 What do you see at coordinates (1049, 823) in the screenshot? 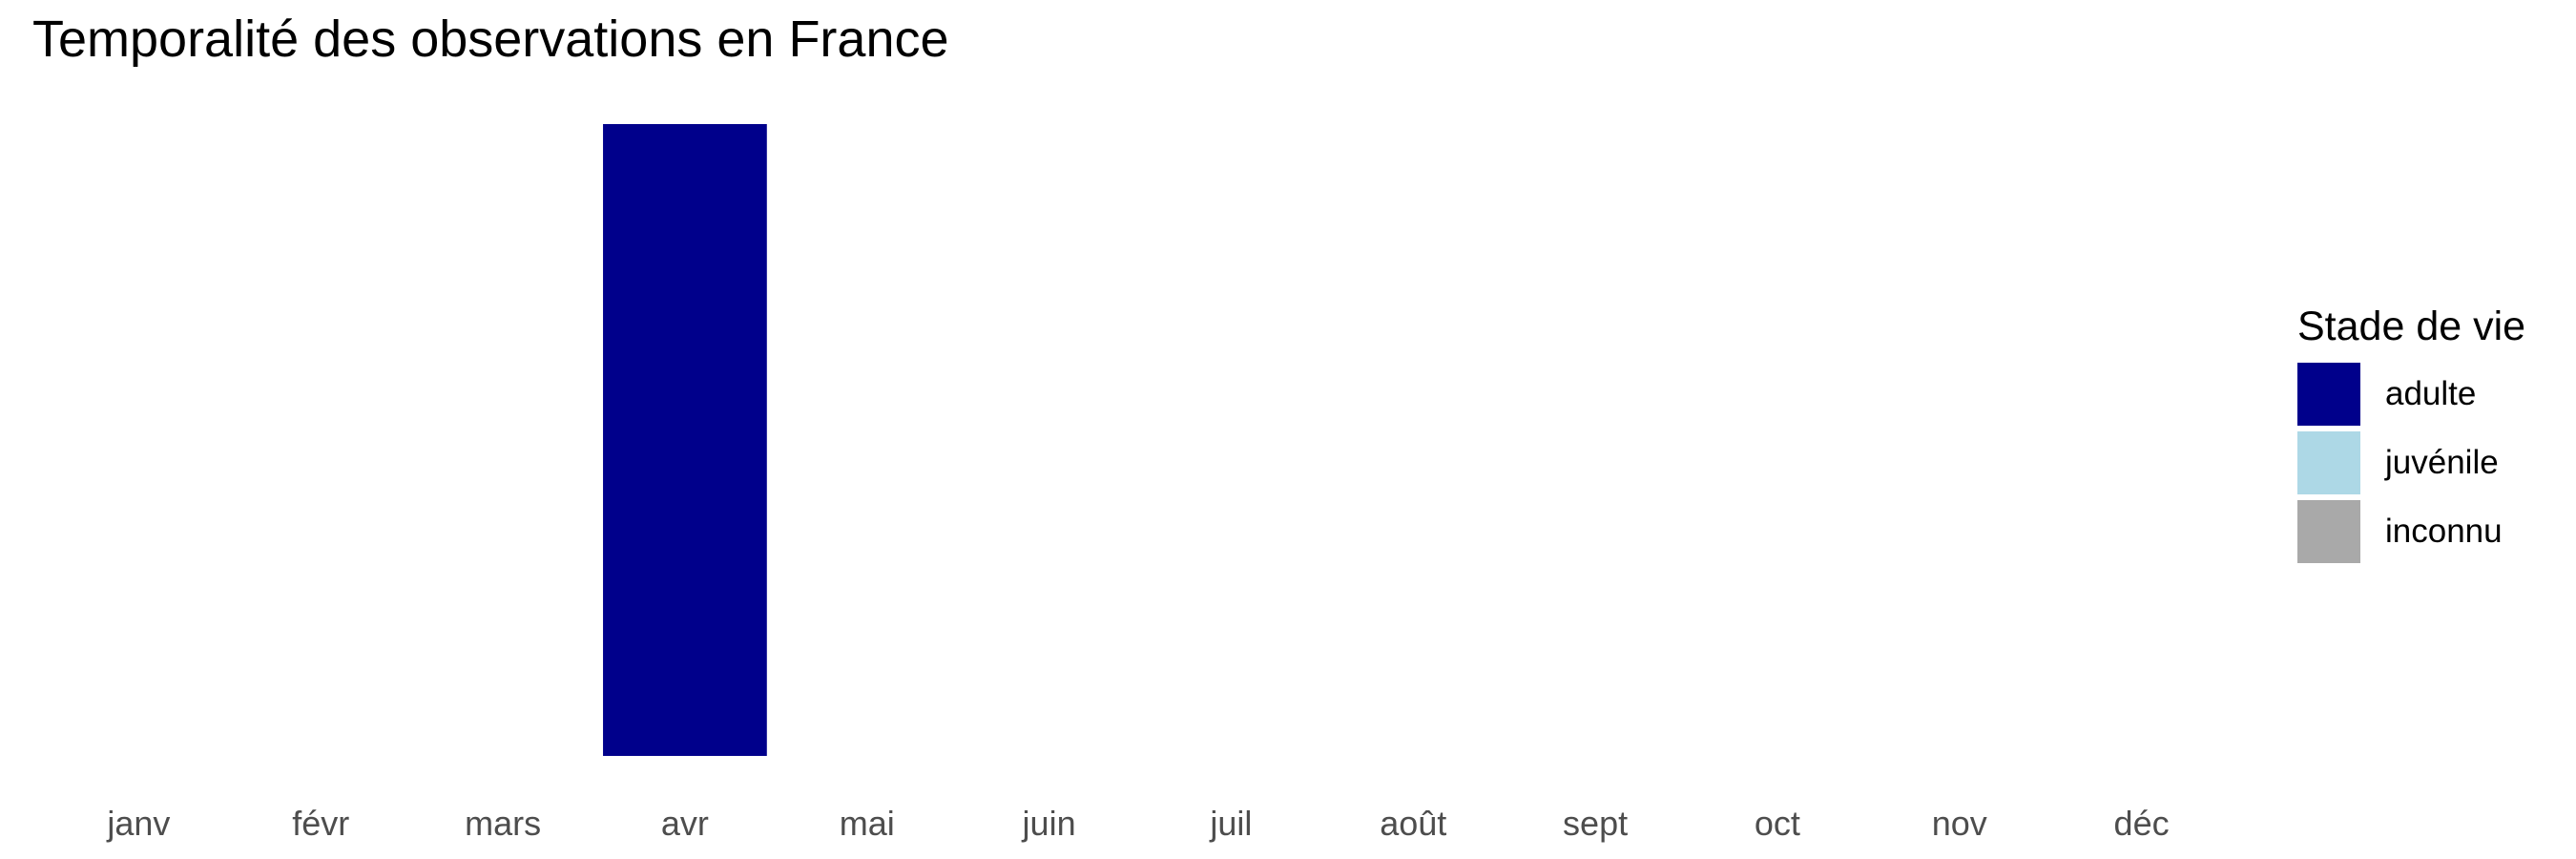
I see `x-tick-label: juin` at bounding box center [1049, 823].